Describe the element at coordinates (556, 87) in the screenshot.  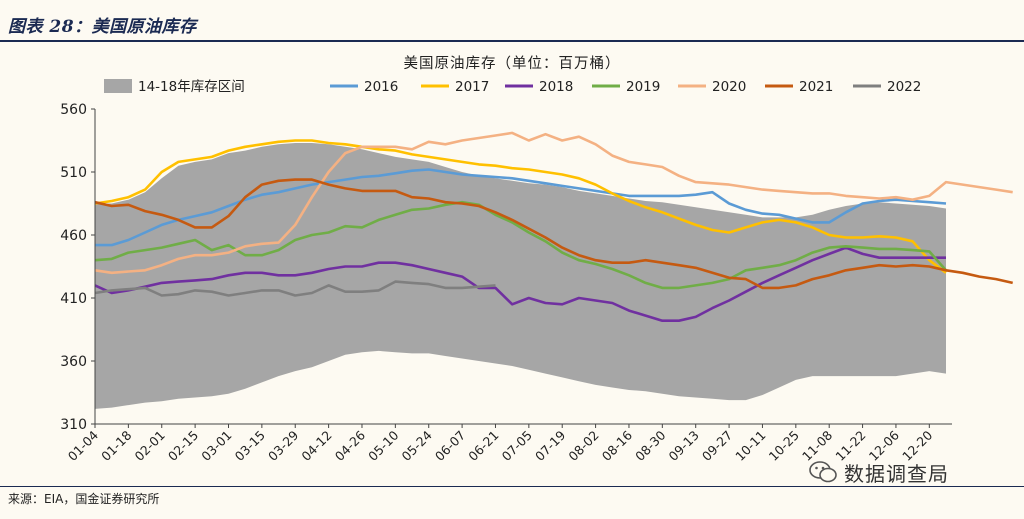
I see `legend-label-2018: 2018` at that location.